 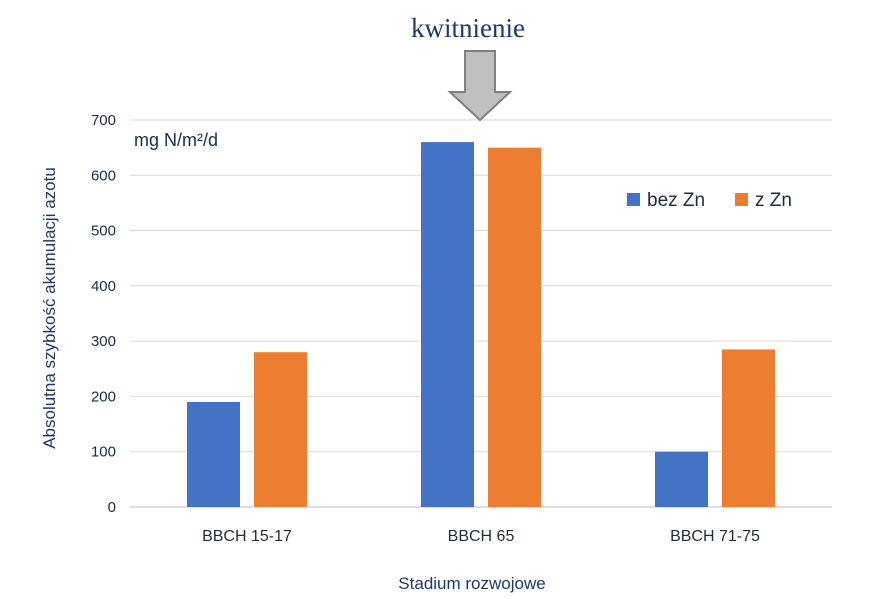 What do you see at coordinates (715, 536) in the screenshot?
I see `x-tick-label: BBCH 71-75` at bounding box center [715, 536].